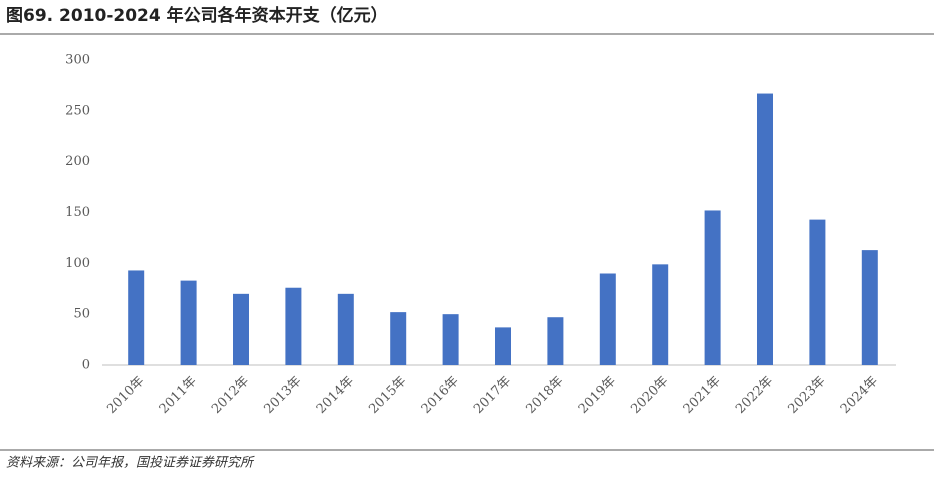 The height and width of the screenshot is (487, 934). I want to click on x-tick-label: 2017年, so click(492, 395).